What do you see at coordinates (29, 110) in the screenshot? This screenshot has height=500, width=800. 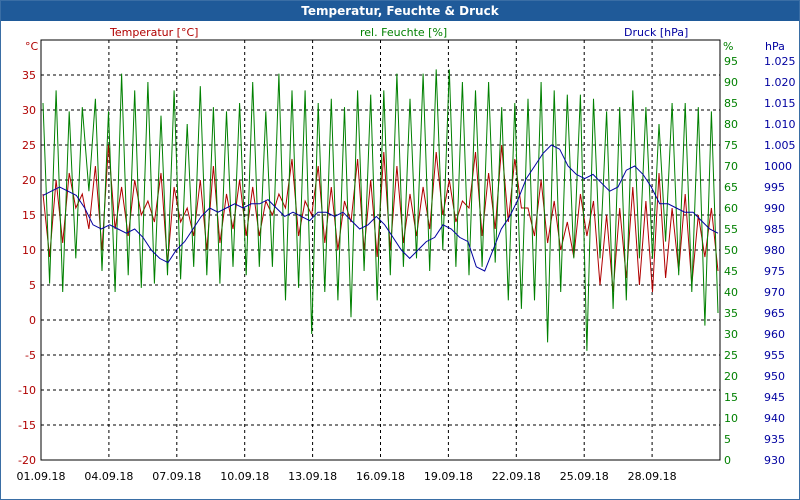 I see `left-tick-label: 30` at bounding box center [29, 110].